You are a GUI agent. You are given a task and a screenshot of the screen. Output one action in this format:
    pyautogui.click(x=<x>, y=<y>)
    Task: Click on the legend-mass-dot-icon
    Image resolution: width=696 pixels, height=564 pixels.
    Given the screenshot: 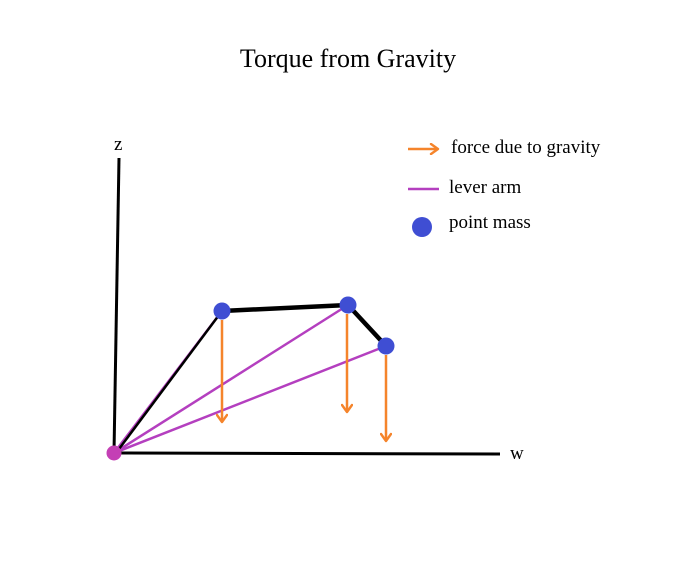 What is the action you would take?
    pyautogui.click(x=422, y=227)
    